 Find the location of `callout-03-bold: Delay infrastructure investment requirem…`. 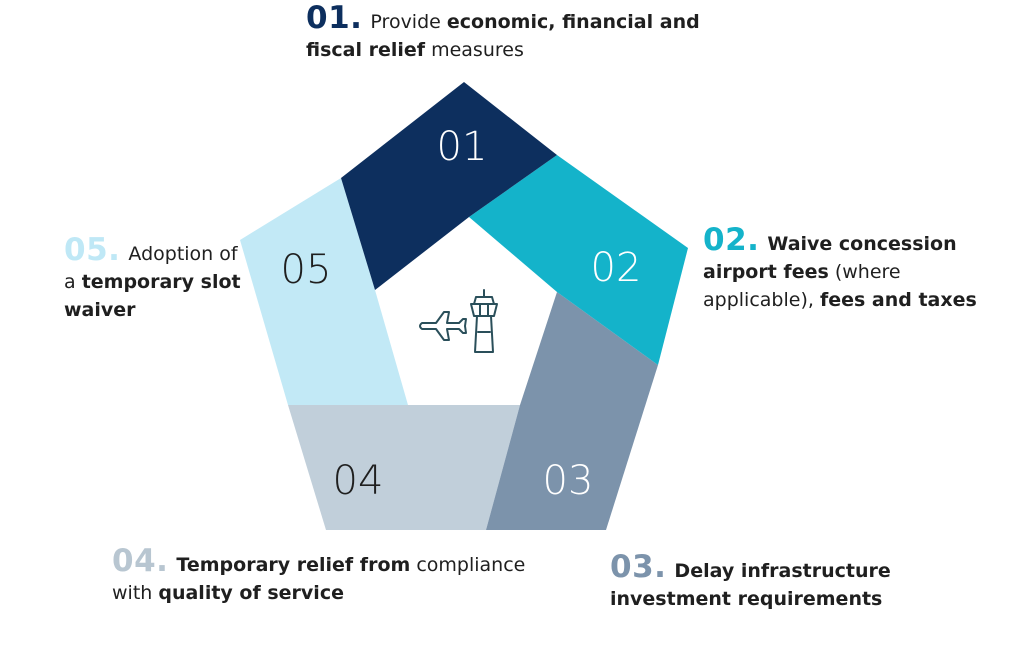

callout-03-bold: Delay infrastructure investment requirem… is located at coordinates (750, 585).